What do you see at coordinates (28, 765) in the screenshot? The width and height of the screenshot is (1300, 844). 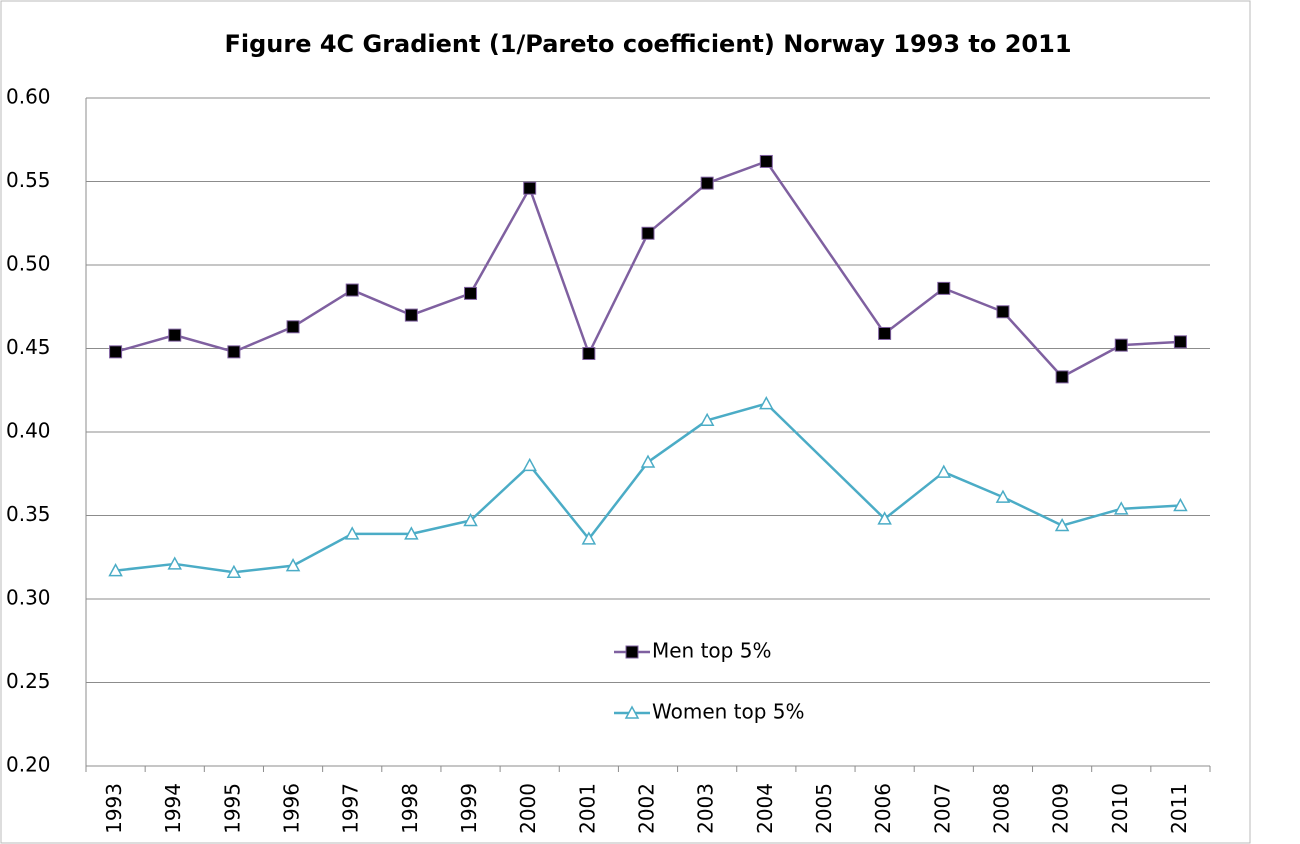 I see `y-tick-label: 0.20` at bounding box center [28, 765].